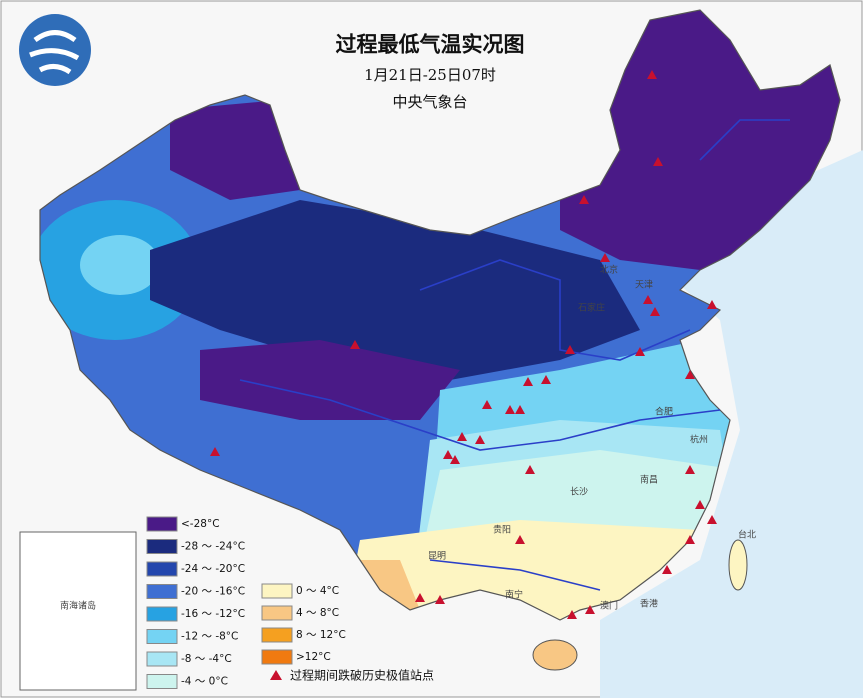 The image size is (863, 698). Describe the element at coordinates (200, 524) in the screenshot. I see `legend-label: <-28°C` at that location.